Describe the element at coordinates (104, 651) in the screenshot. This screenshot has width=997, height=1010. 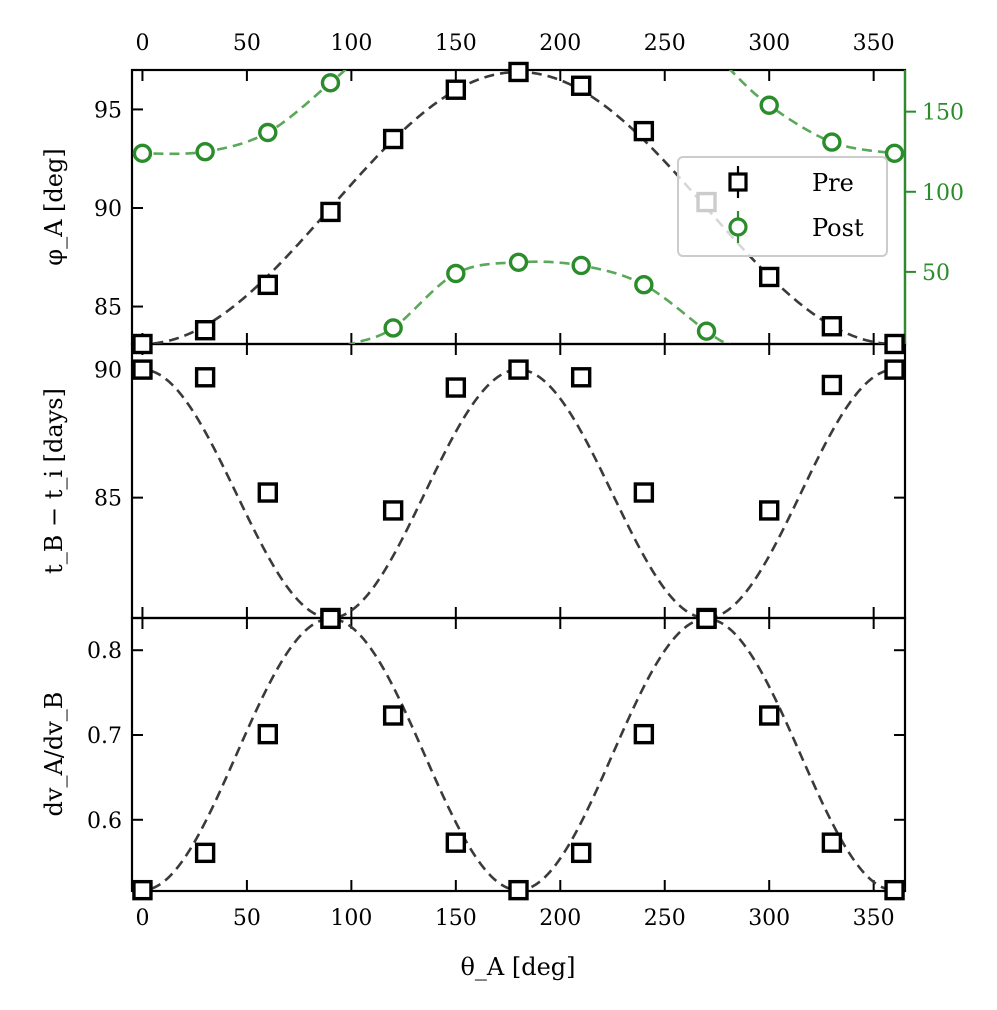
I see `y-tick-label-bottom: 0.8` at that location.